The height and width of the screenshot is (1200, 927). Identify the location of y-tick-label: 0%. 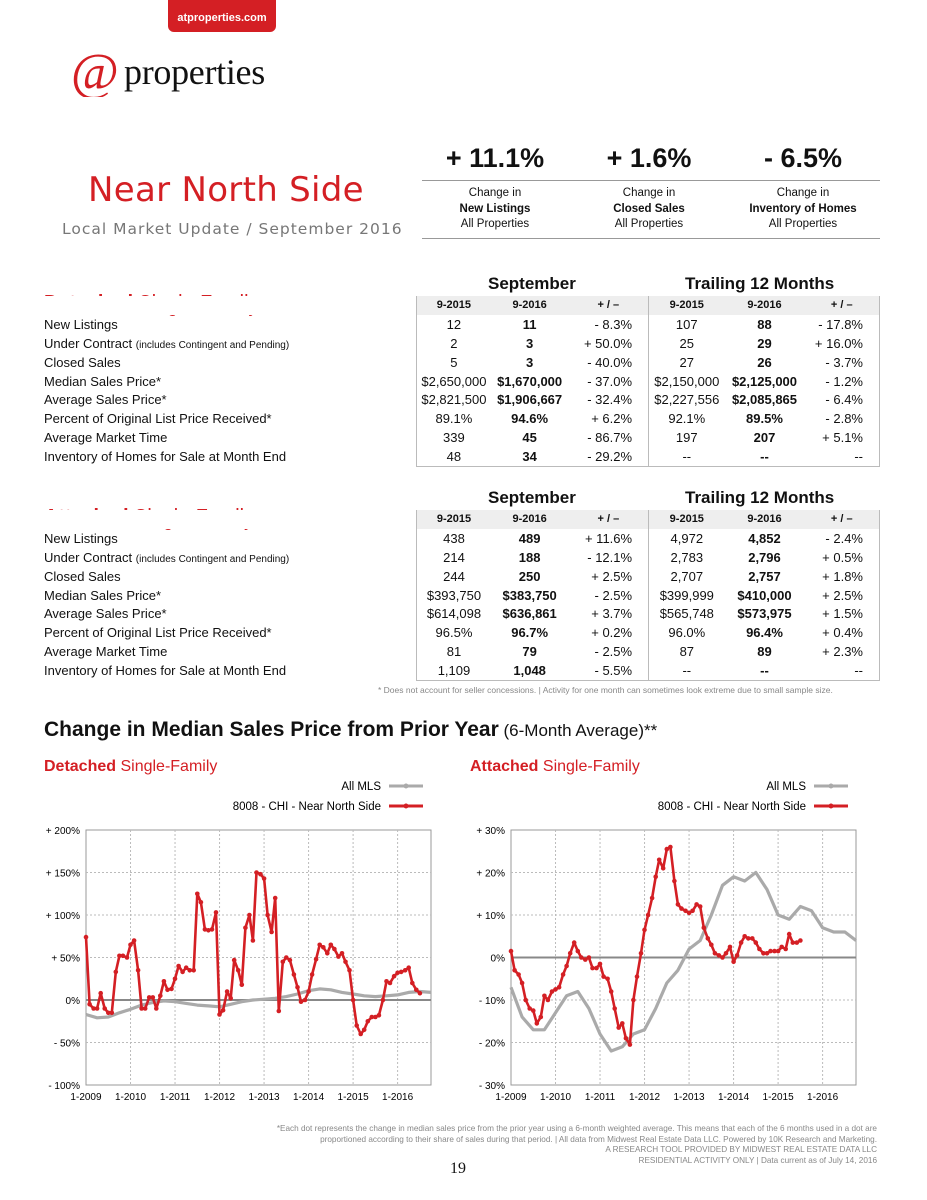
(498, 959).